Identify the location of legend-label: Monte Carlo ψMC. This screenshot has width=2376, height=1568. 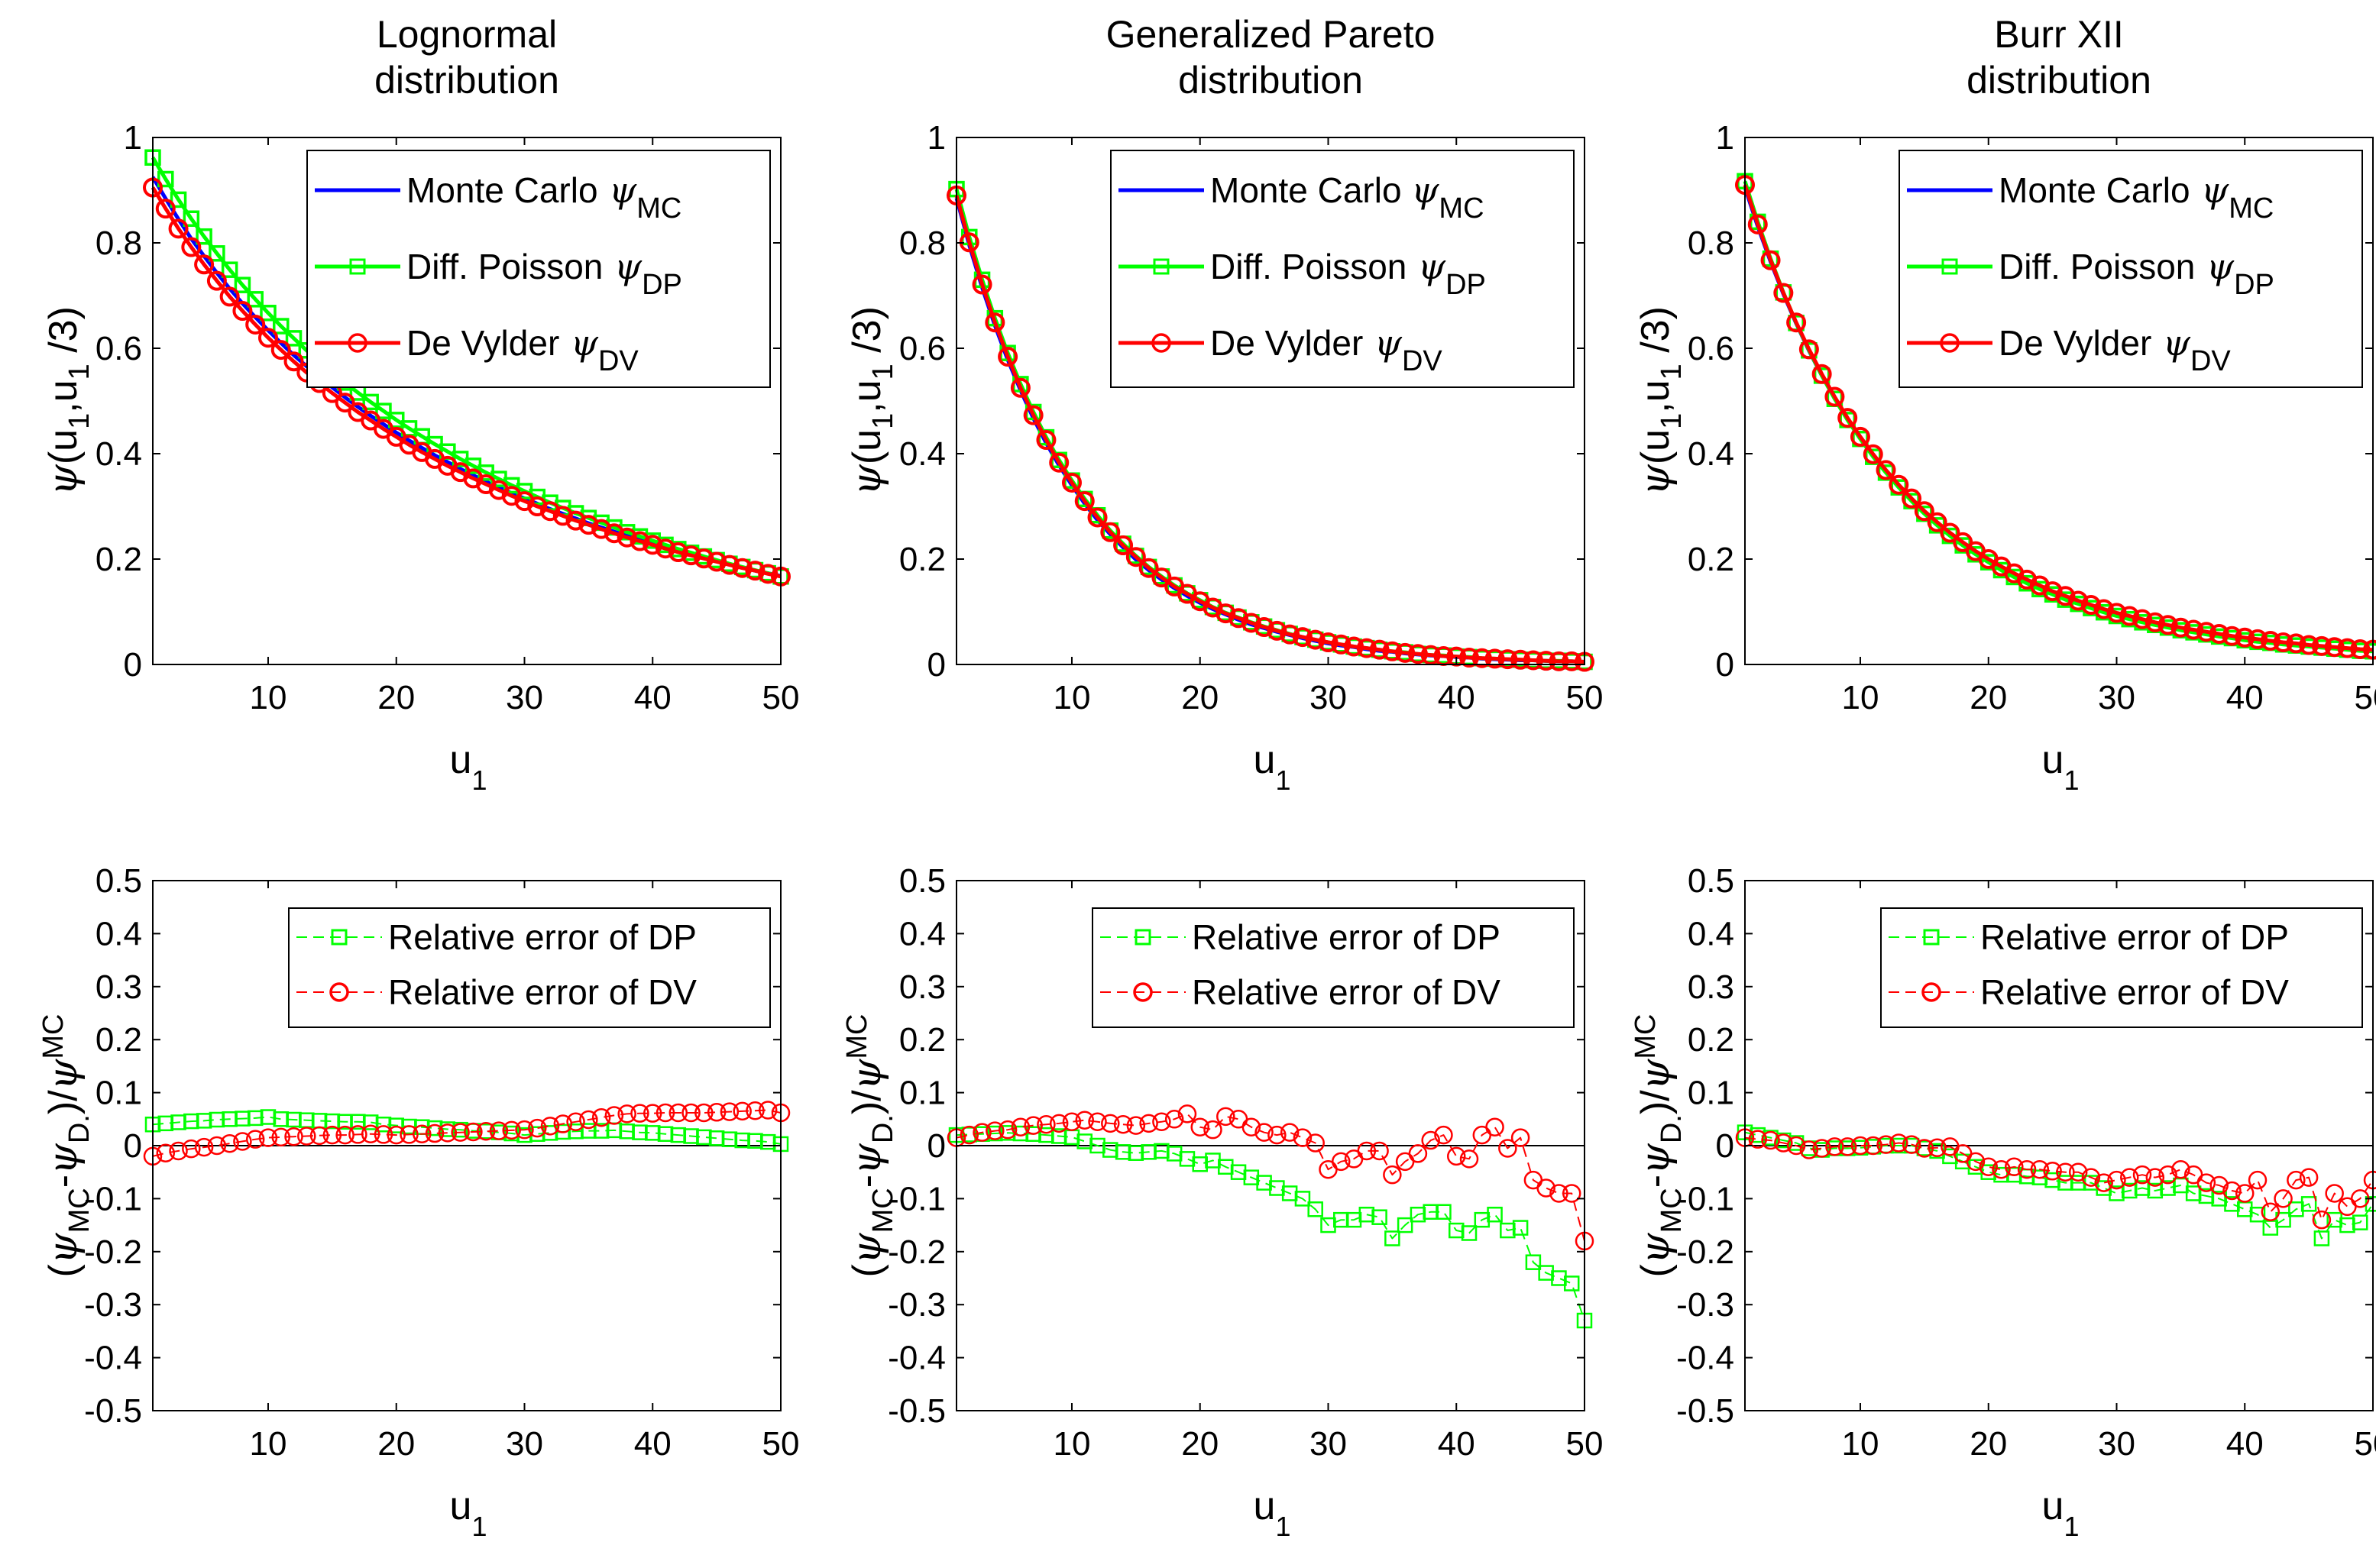
(2136, 197).